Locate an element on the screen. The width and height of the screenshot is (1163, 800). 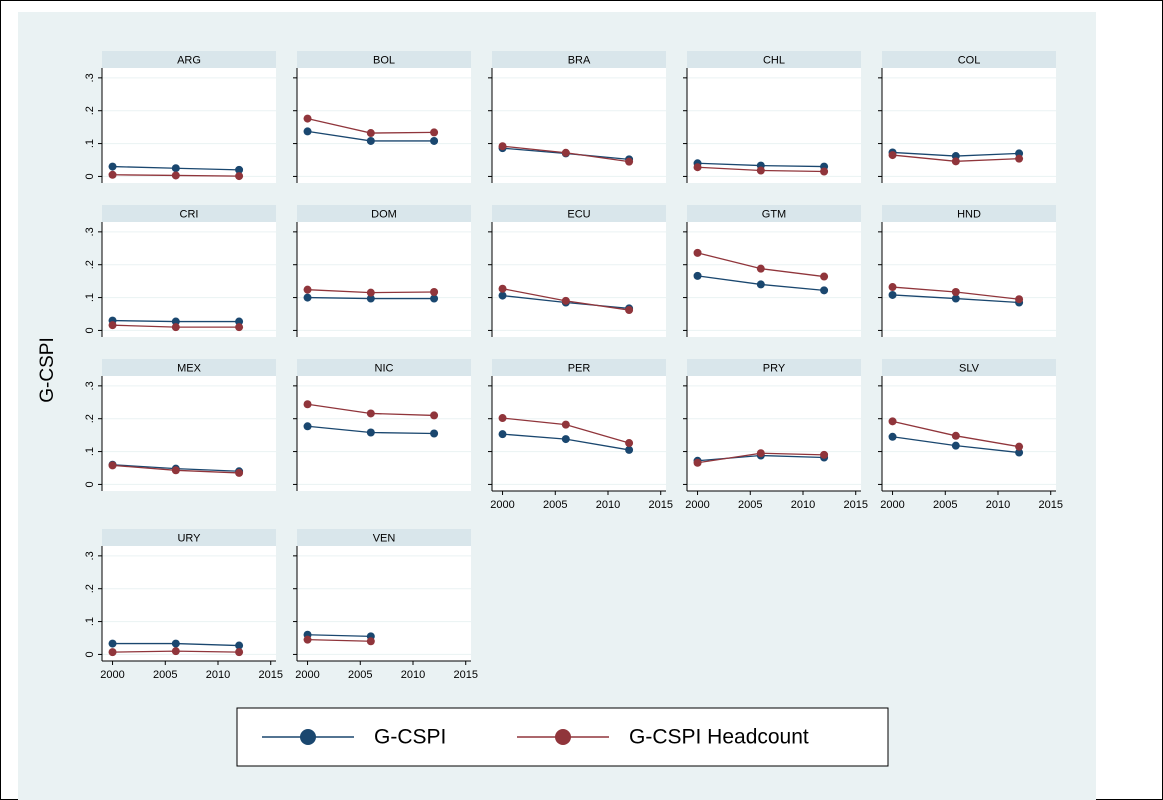
panel-title: VEN is located at coordinates (384, 538).